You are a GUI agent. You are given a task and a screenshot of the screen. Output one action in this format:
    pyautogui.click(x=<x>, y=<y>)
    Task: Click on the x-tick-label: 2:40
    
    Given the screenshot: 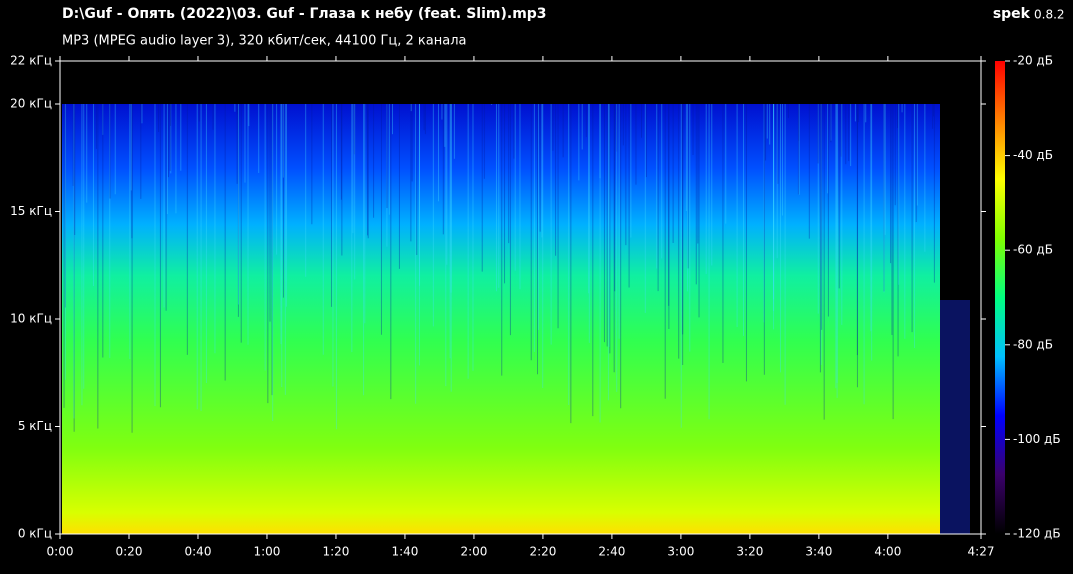 What is the action you would take?
    pyautogui.click(x=611, y=552)
    